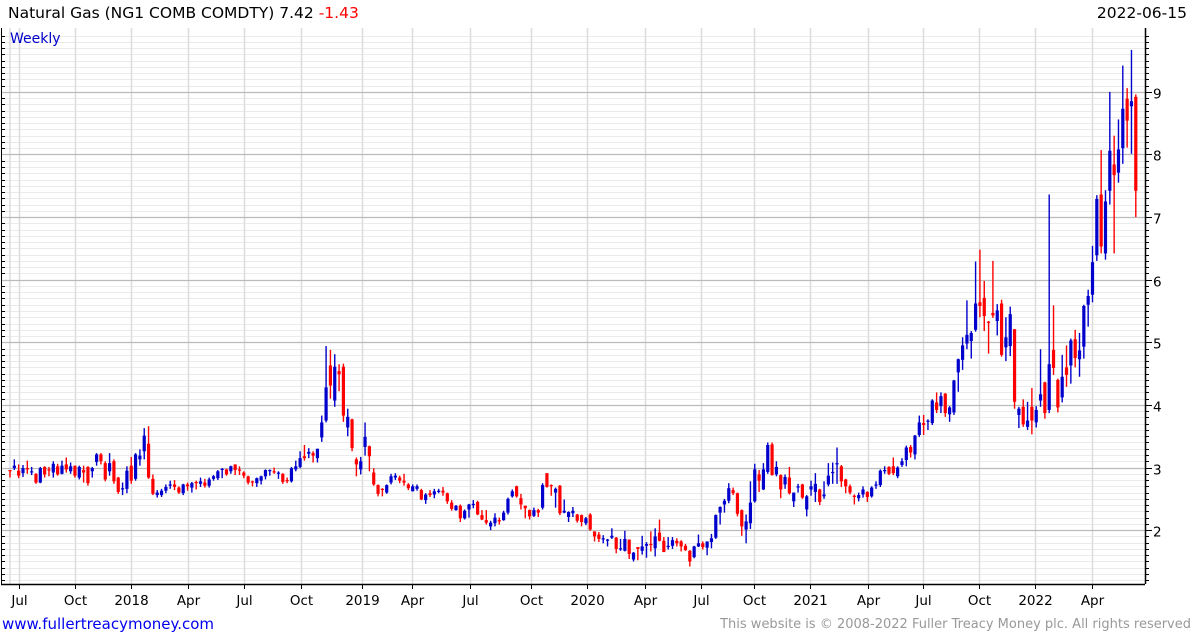 This screenshot has width=1195, height=640. What do you see at coordinates (1157, 283) in the screenshot?
I see `y-tick-label: 6` at bounding box center [1157, 283].